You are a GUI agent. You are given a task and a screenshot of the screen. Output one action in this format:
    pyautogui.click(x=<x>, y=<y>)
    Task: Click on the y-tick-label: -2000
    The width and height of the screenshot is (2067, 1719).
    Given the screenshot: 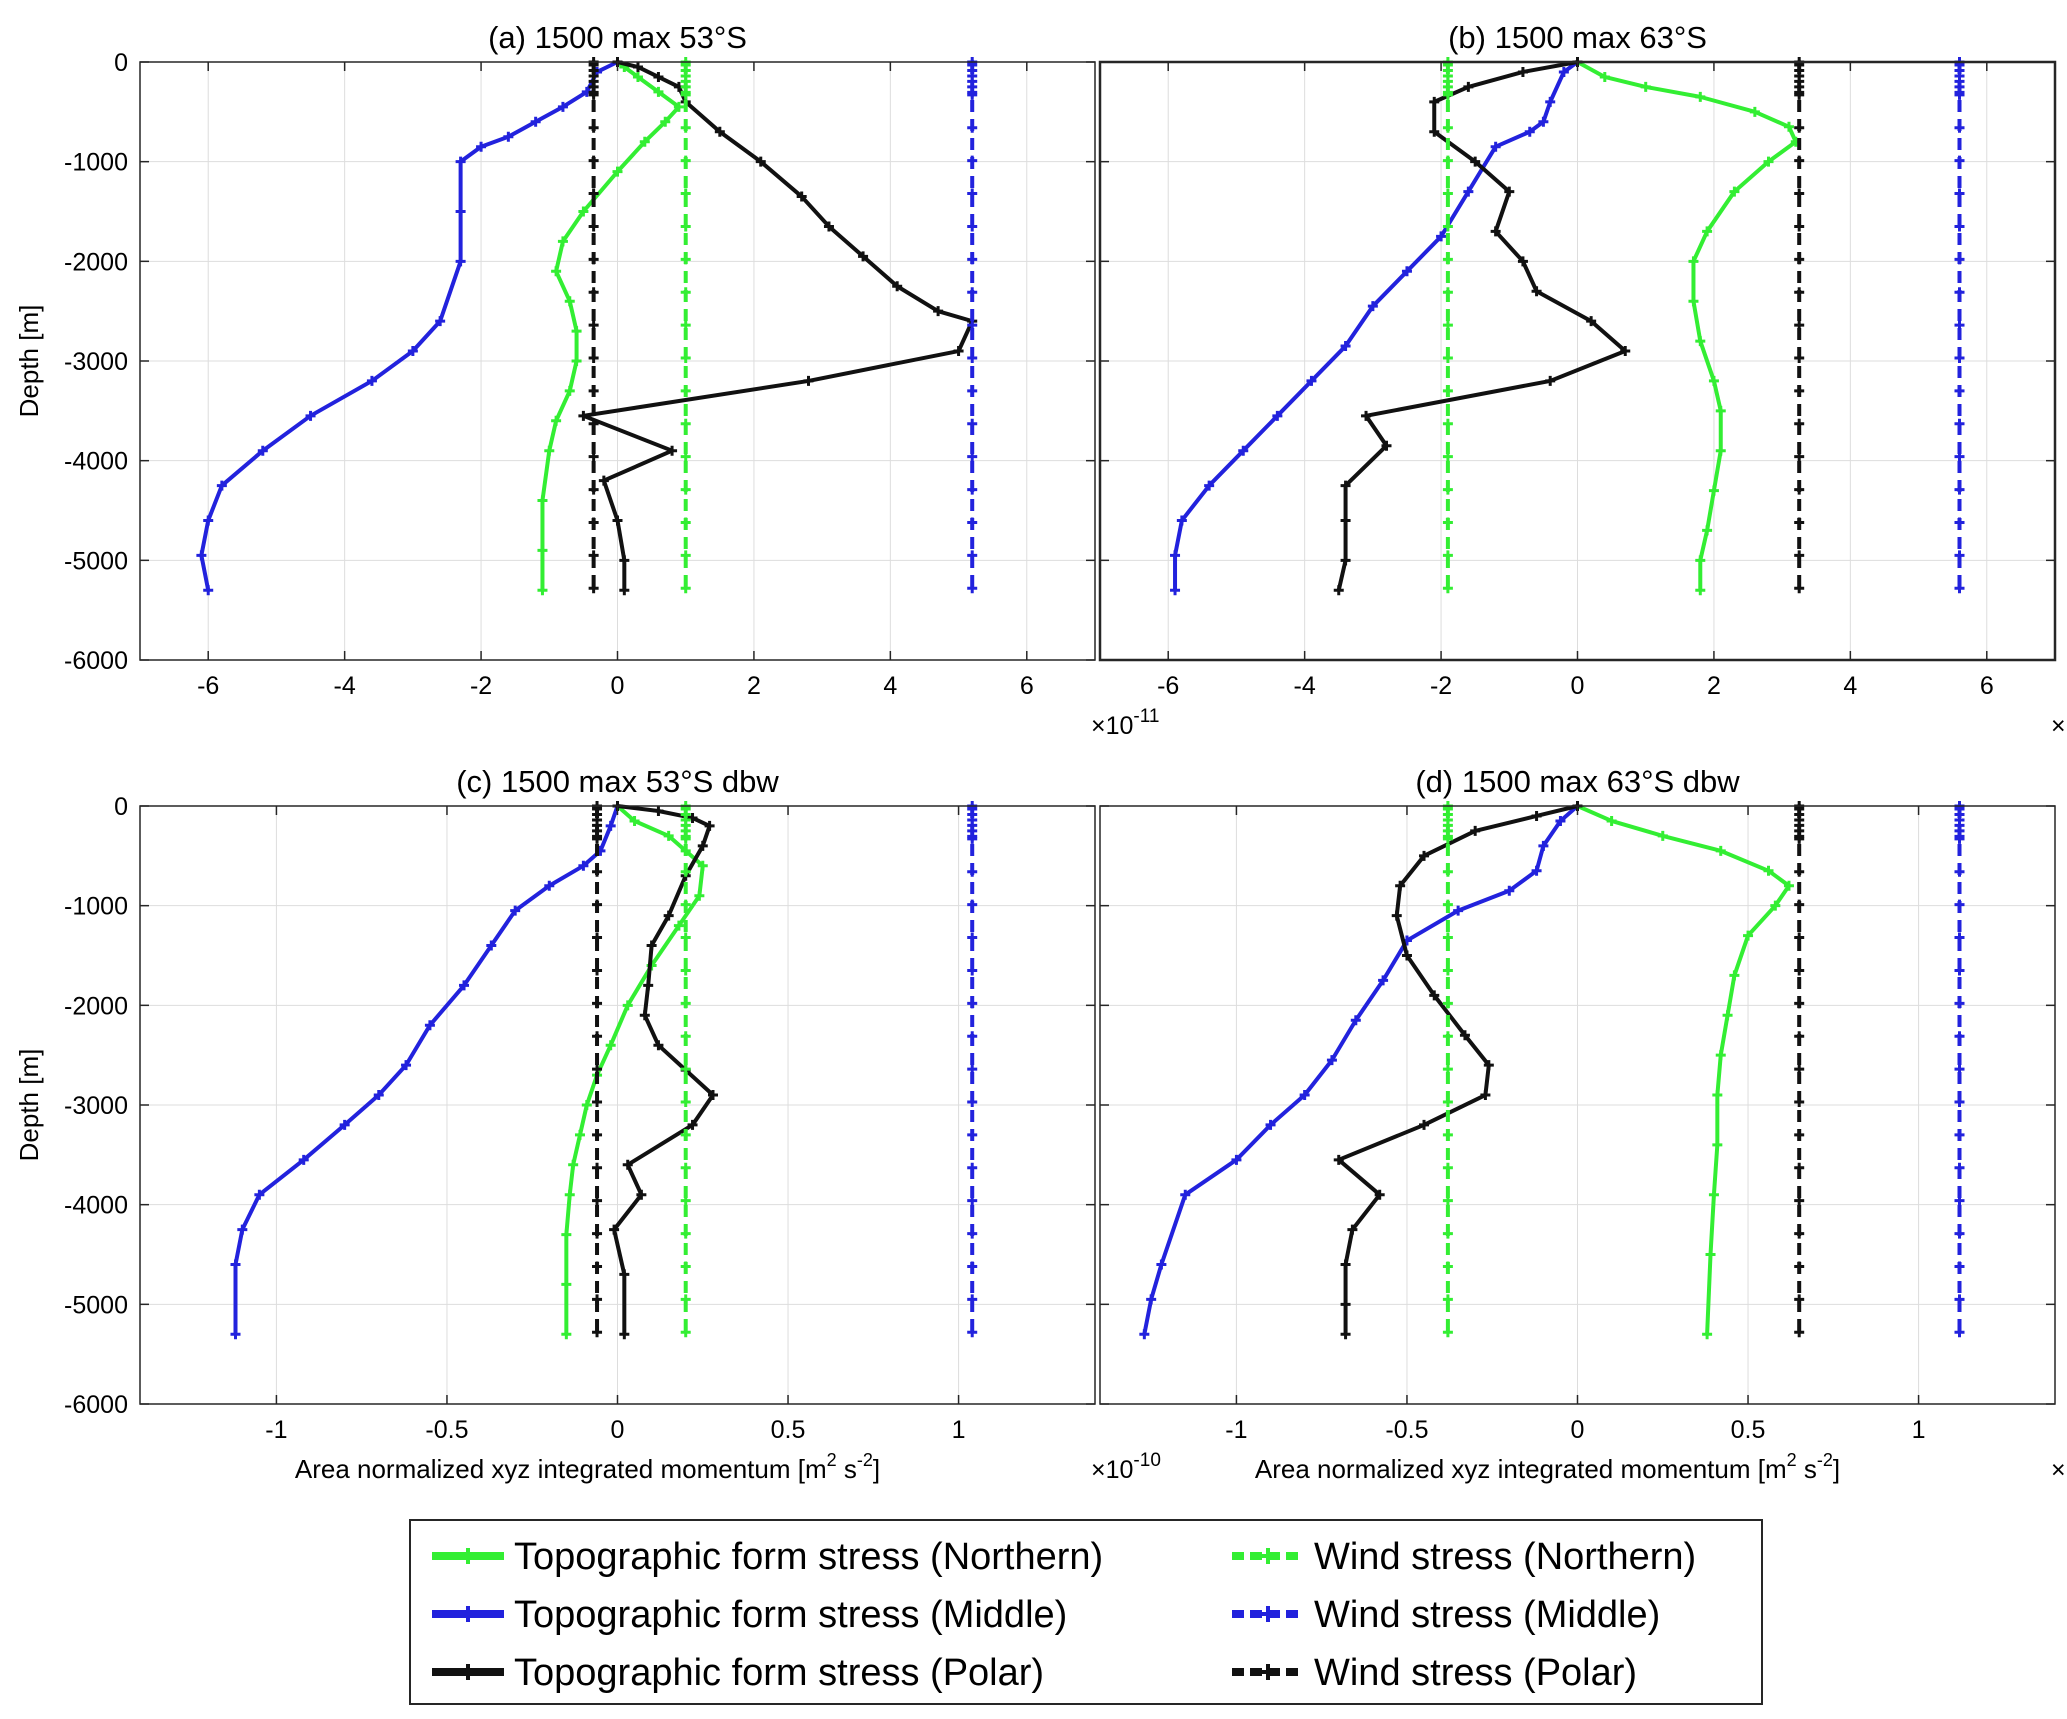 What is the action you would take?
    pyautogui.click(x=96, y=262)
    